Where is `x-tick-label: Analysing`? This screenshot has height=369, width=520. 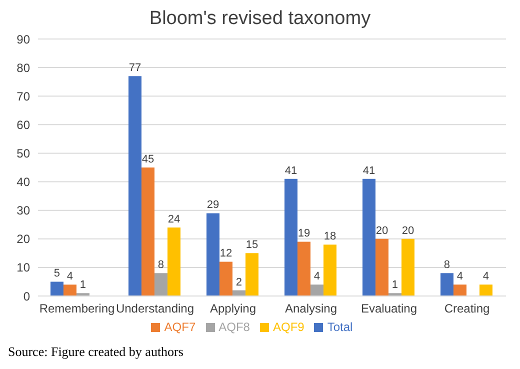 x-tick-label: Analysing is located at coordinates (311, 309).